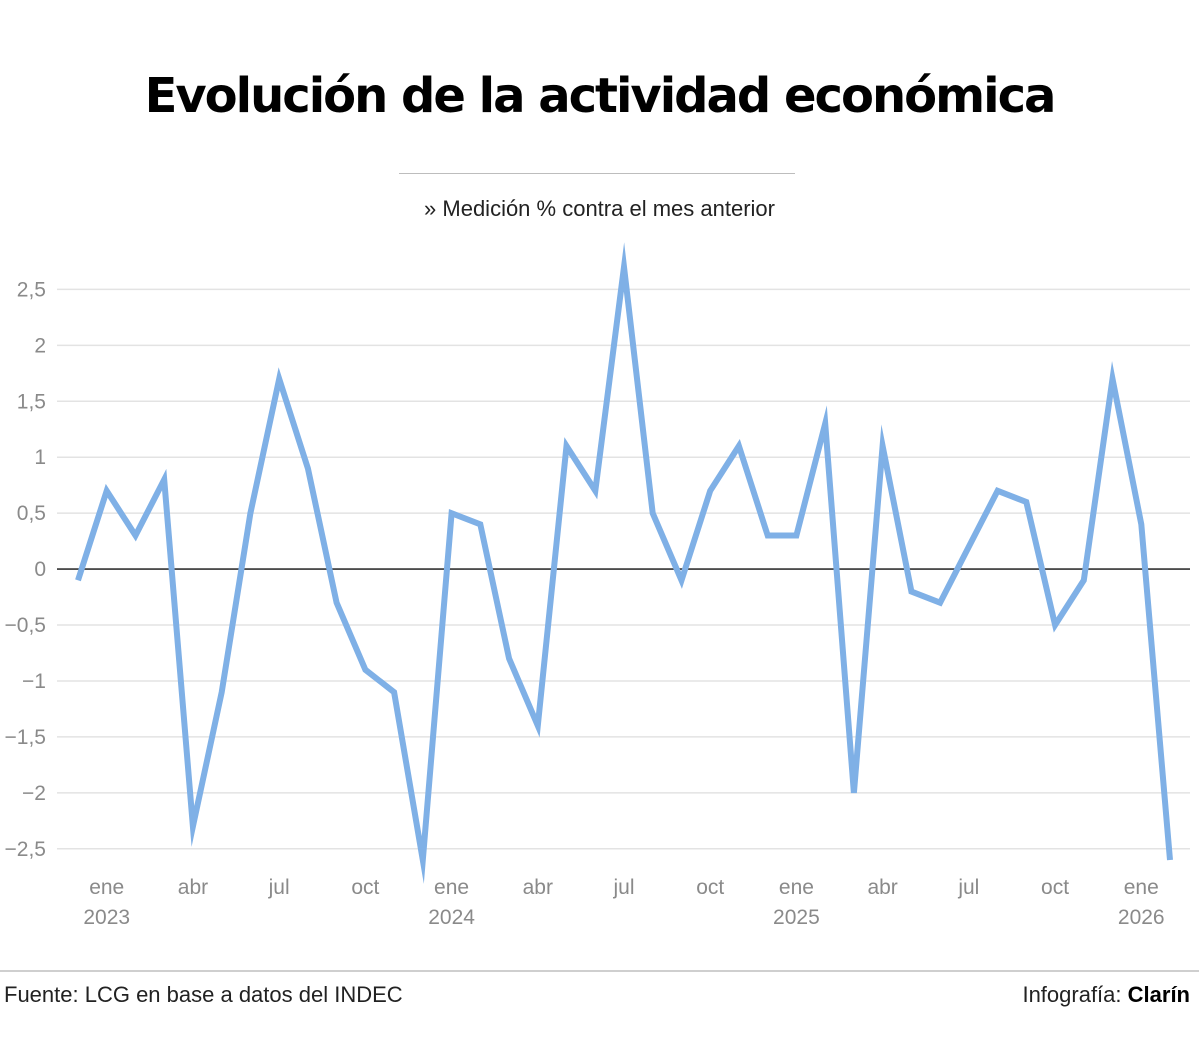 The image size is (1199, 1053). I want to click on y-tick-label: −1, so click(34, 681).